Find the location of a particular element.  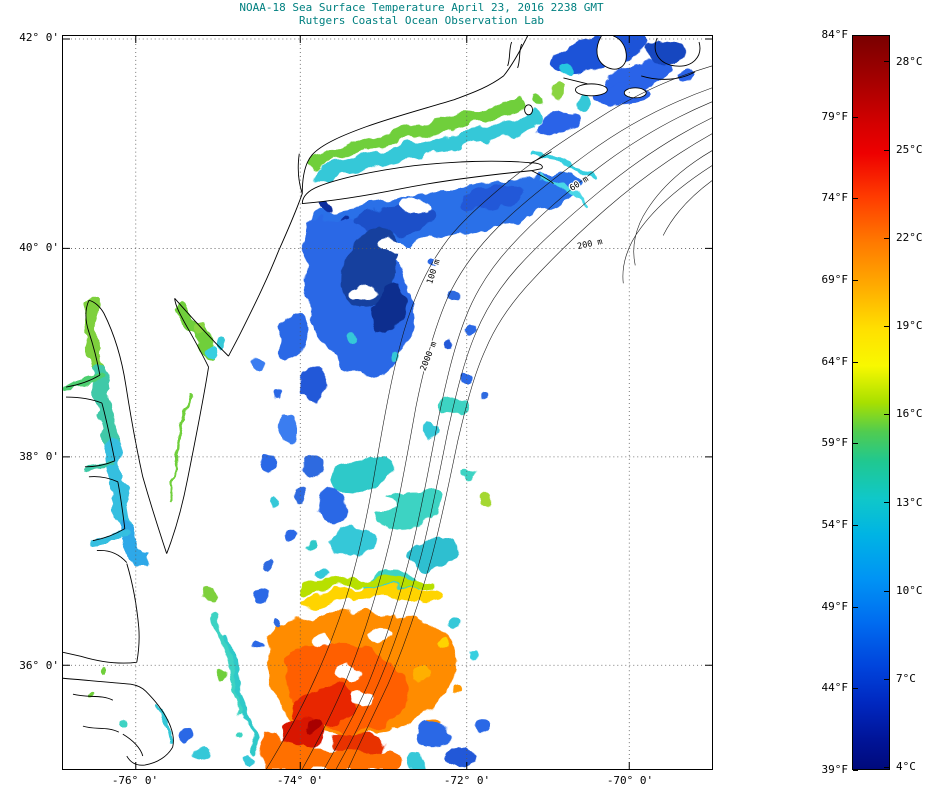

contour-label-100m: 100 m is located at coordinates (432, 271).